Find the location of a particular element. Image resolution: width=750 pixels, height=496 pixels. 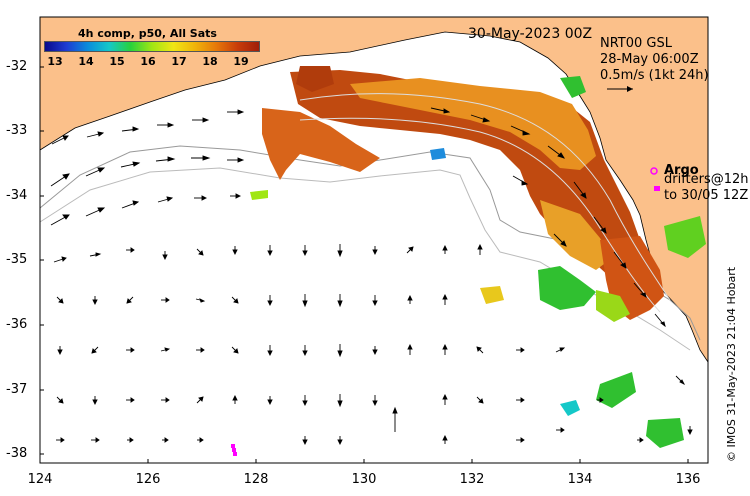

lon-label-136: 136 is located at coordinates (688, 479).